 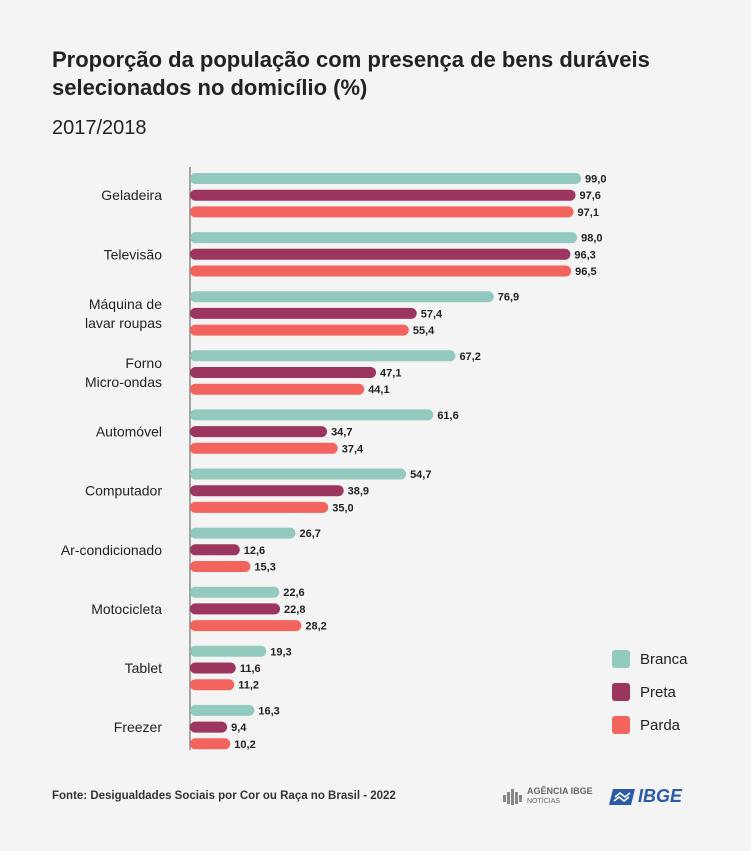 What do you see at coordinates (133, 254) in the screenshot?
I see `category-label: Televisão` at bounding box center [133, 254].